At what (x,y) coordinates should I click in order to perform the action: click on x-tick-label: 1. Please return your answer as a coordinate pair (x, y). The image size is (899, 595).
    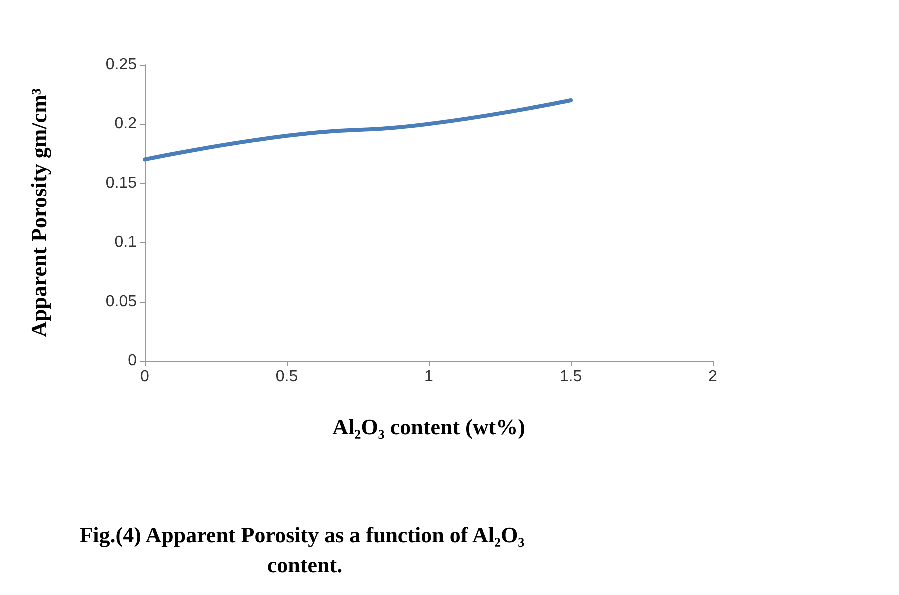
    Looking at the image, I should click on (429, 377).